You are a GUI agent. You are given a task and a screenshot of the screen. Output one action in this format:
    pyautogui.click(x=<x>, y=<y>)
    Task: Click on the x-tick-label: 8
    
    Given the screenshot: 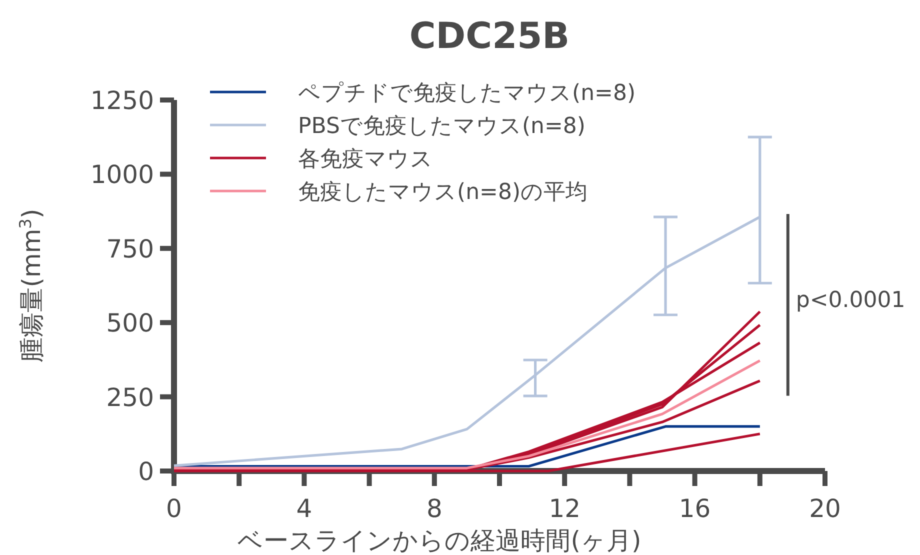 What is the action you would take?
    pyautogui.click(x=434, y=508)
    